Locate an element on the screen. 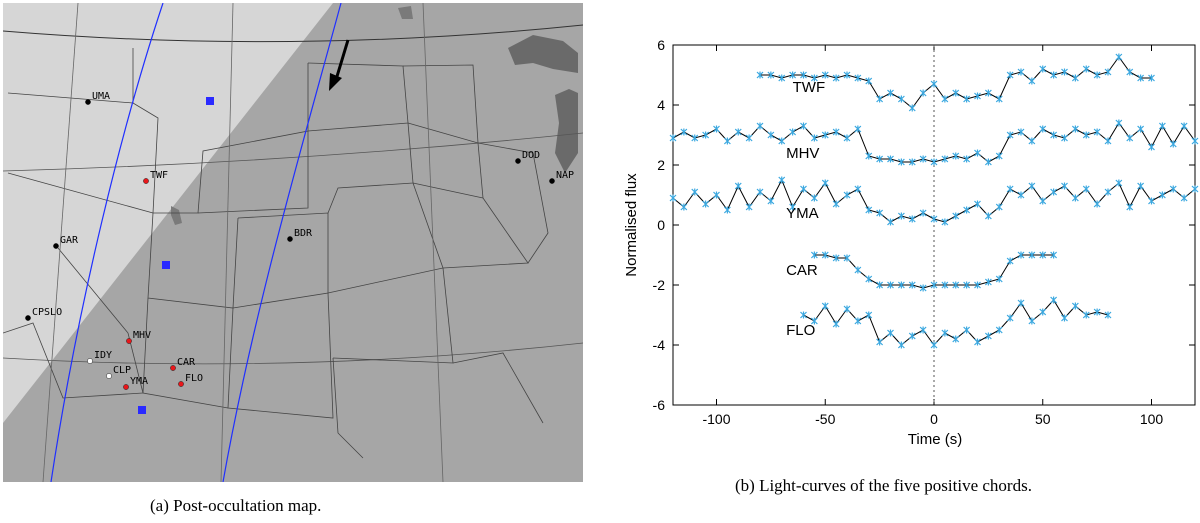 Image resolution: width=1200 pixels, height=523 pixels. y-tick-label: 2 is located at coordinates (661, 165).